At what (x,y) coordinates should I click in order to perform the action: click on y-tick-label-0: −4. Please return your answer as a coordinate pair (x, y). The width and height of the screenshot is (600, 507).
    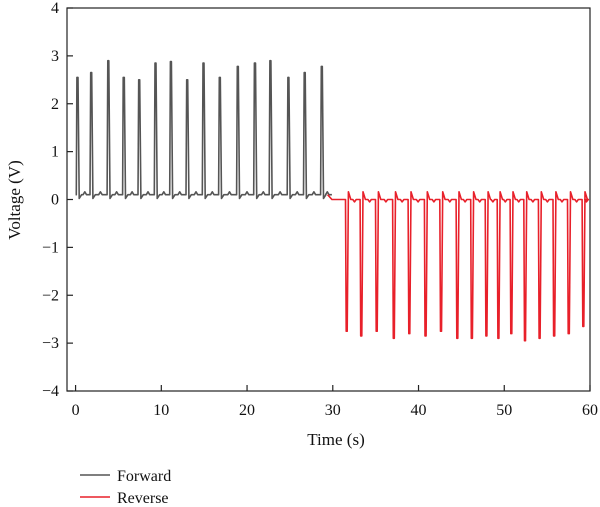
    Looking at the image, I should click on (50, 391).